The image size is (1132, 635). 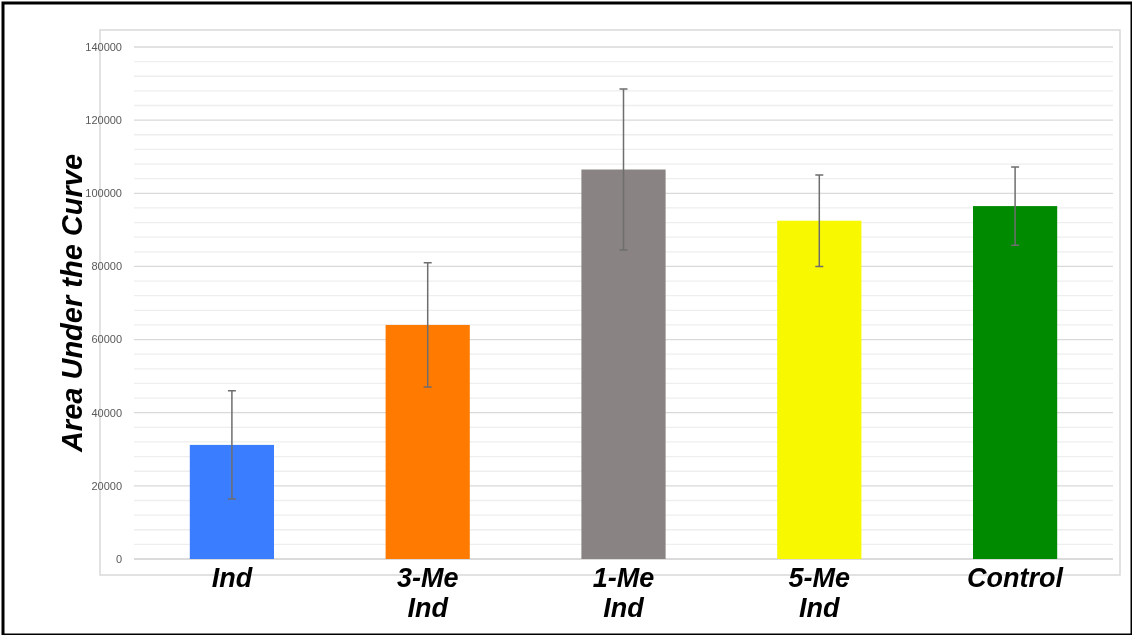 I want to click on y-tick-label: 120000, so click(x=103, y=119).